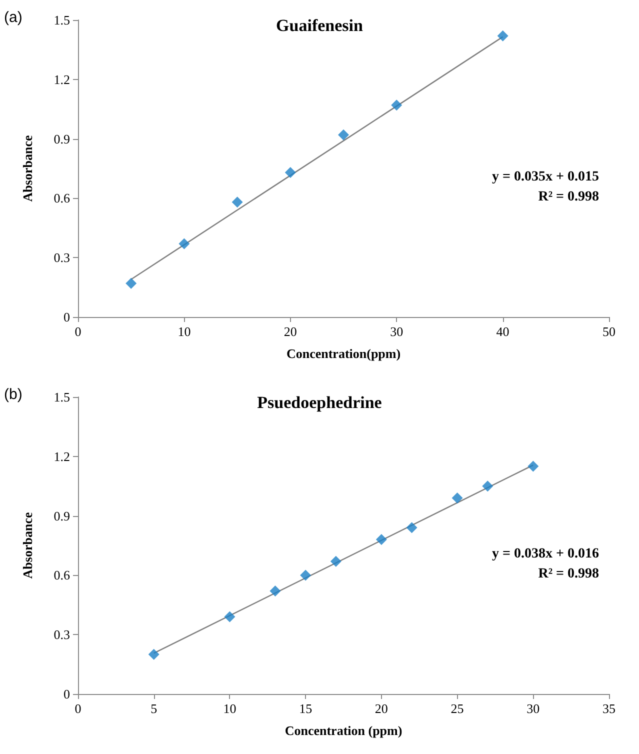 The width and height of the screenshot is (639, 754). What do you see at coordinates (320, 25) in the screenshot?
I see `chart-title: Guaifenesin` at bounding box center [320, 25].